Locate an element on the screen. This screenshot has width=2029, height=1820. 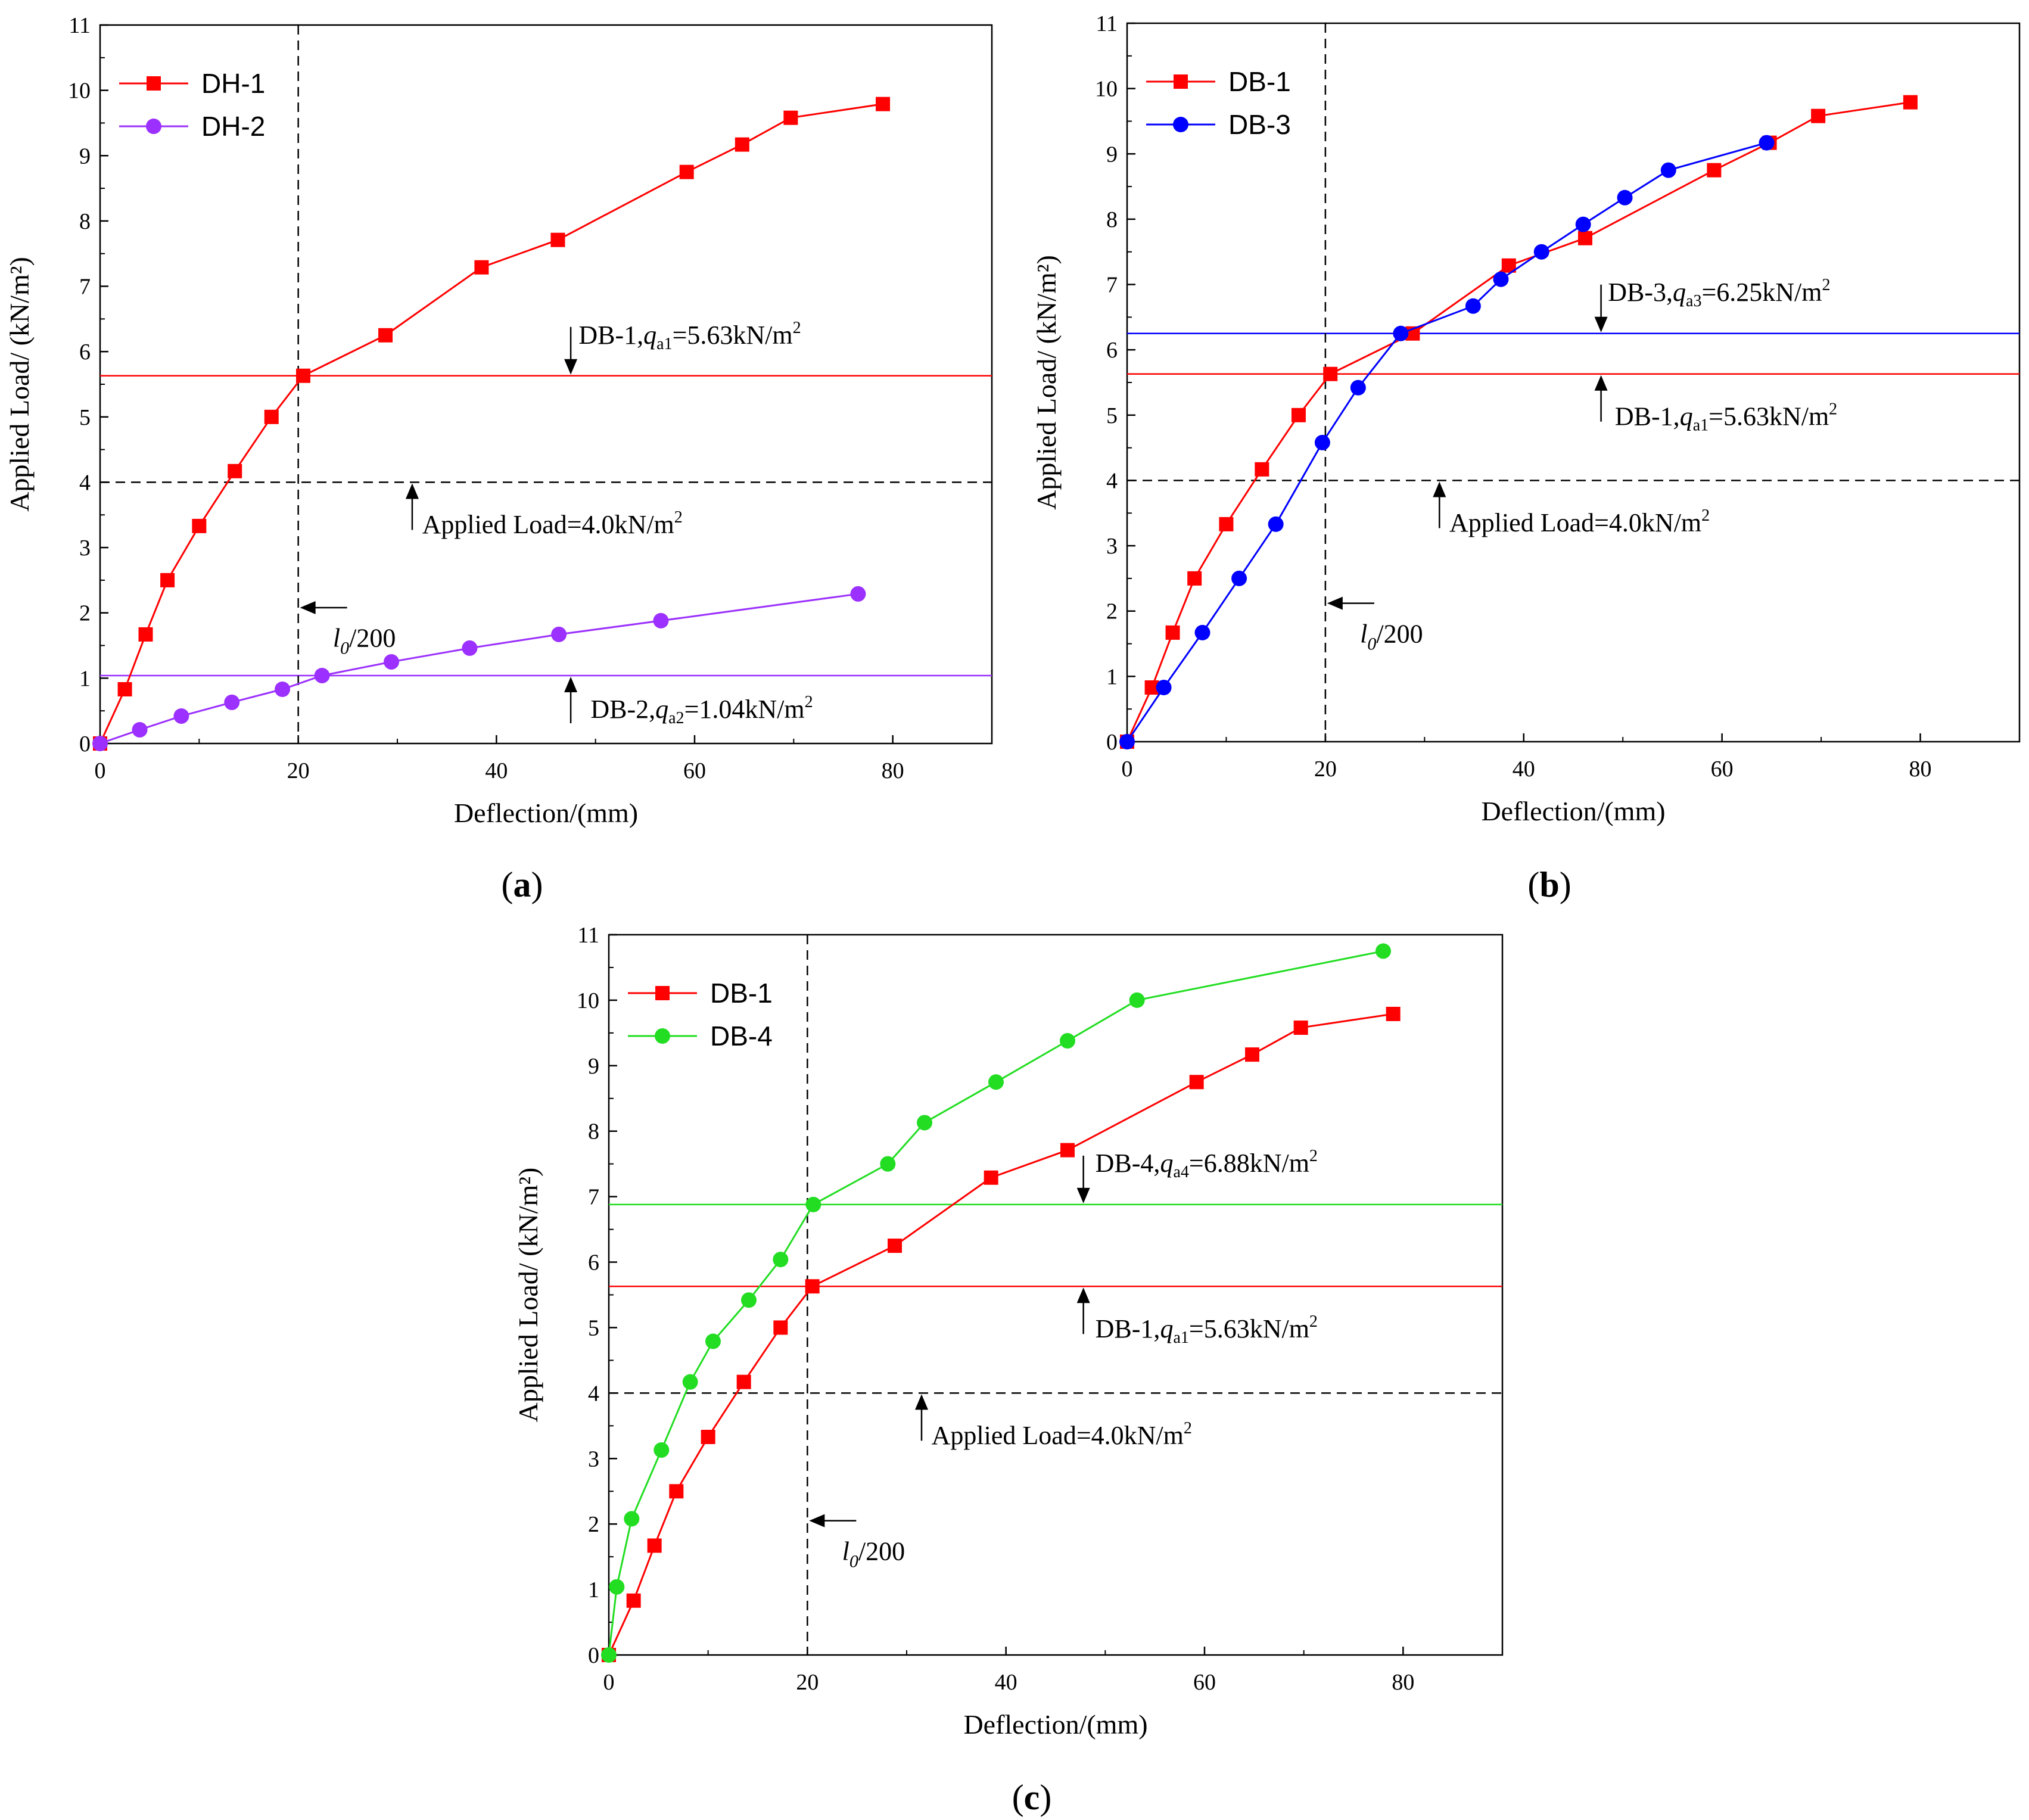
legend-label: DB-3 is located at coordinates (1260, 124).